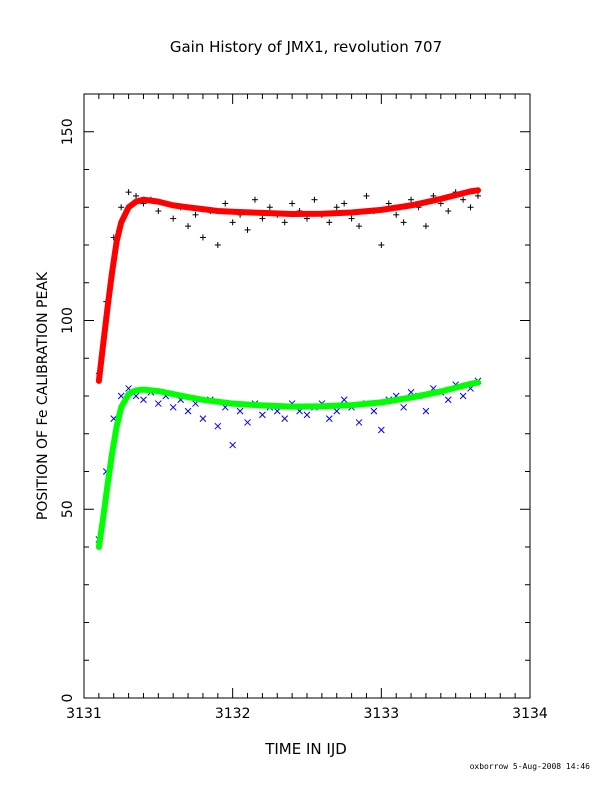 This screenshot has width=612, height=792. What do you see at coordinates (233, 714) in the screenshot?
I see `x-tick-label: 3132` at bounding box center [233, 714].